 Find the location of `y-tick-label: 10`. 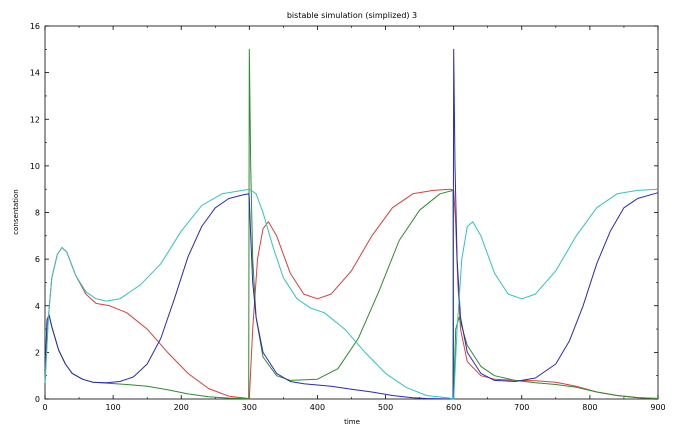

y-tick-label: 10 is located at coordinates (35, 166).